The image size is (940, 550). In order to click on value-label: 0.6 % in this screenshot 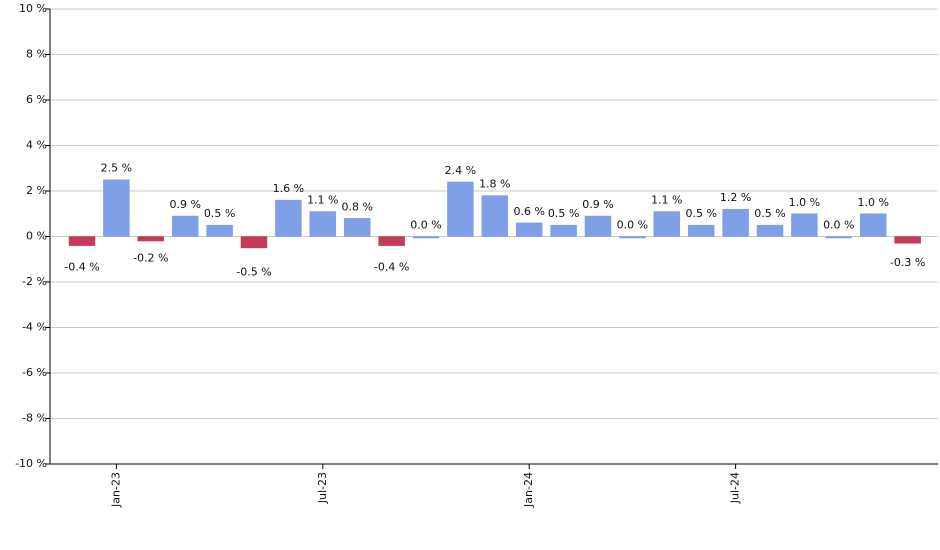, I will do `click(528, 211)`.